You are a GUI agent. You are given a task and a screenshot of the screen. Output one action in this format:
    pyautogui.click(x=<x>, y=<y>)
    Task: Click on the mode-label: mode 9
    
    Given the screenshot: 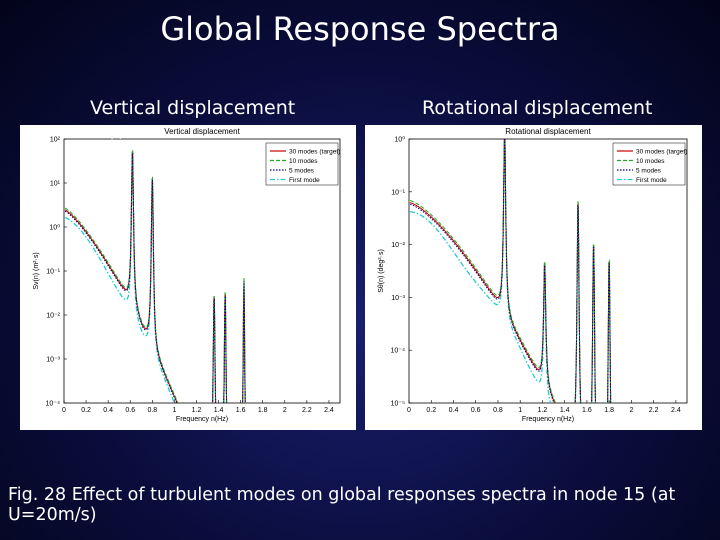 What is the action you would take?
    pyautogui.click(x=587, y=238)
    